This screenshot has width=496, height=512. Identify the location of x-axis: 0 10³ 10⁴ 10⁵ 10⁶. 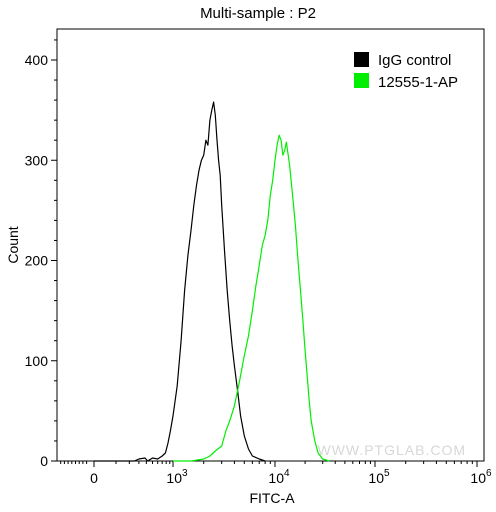
(276, 473).